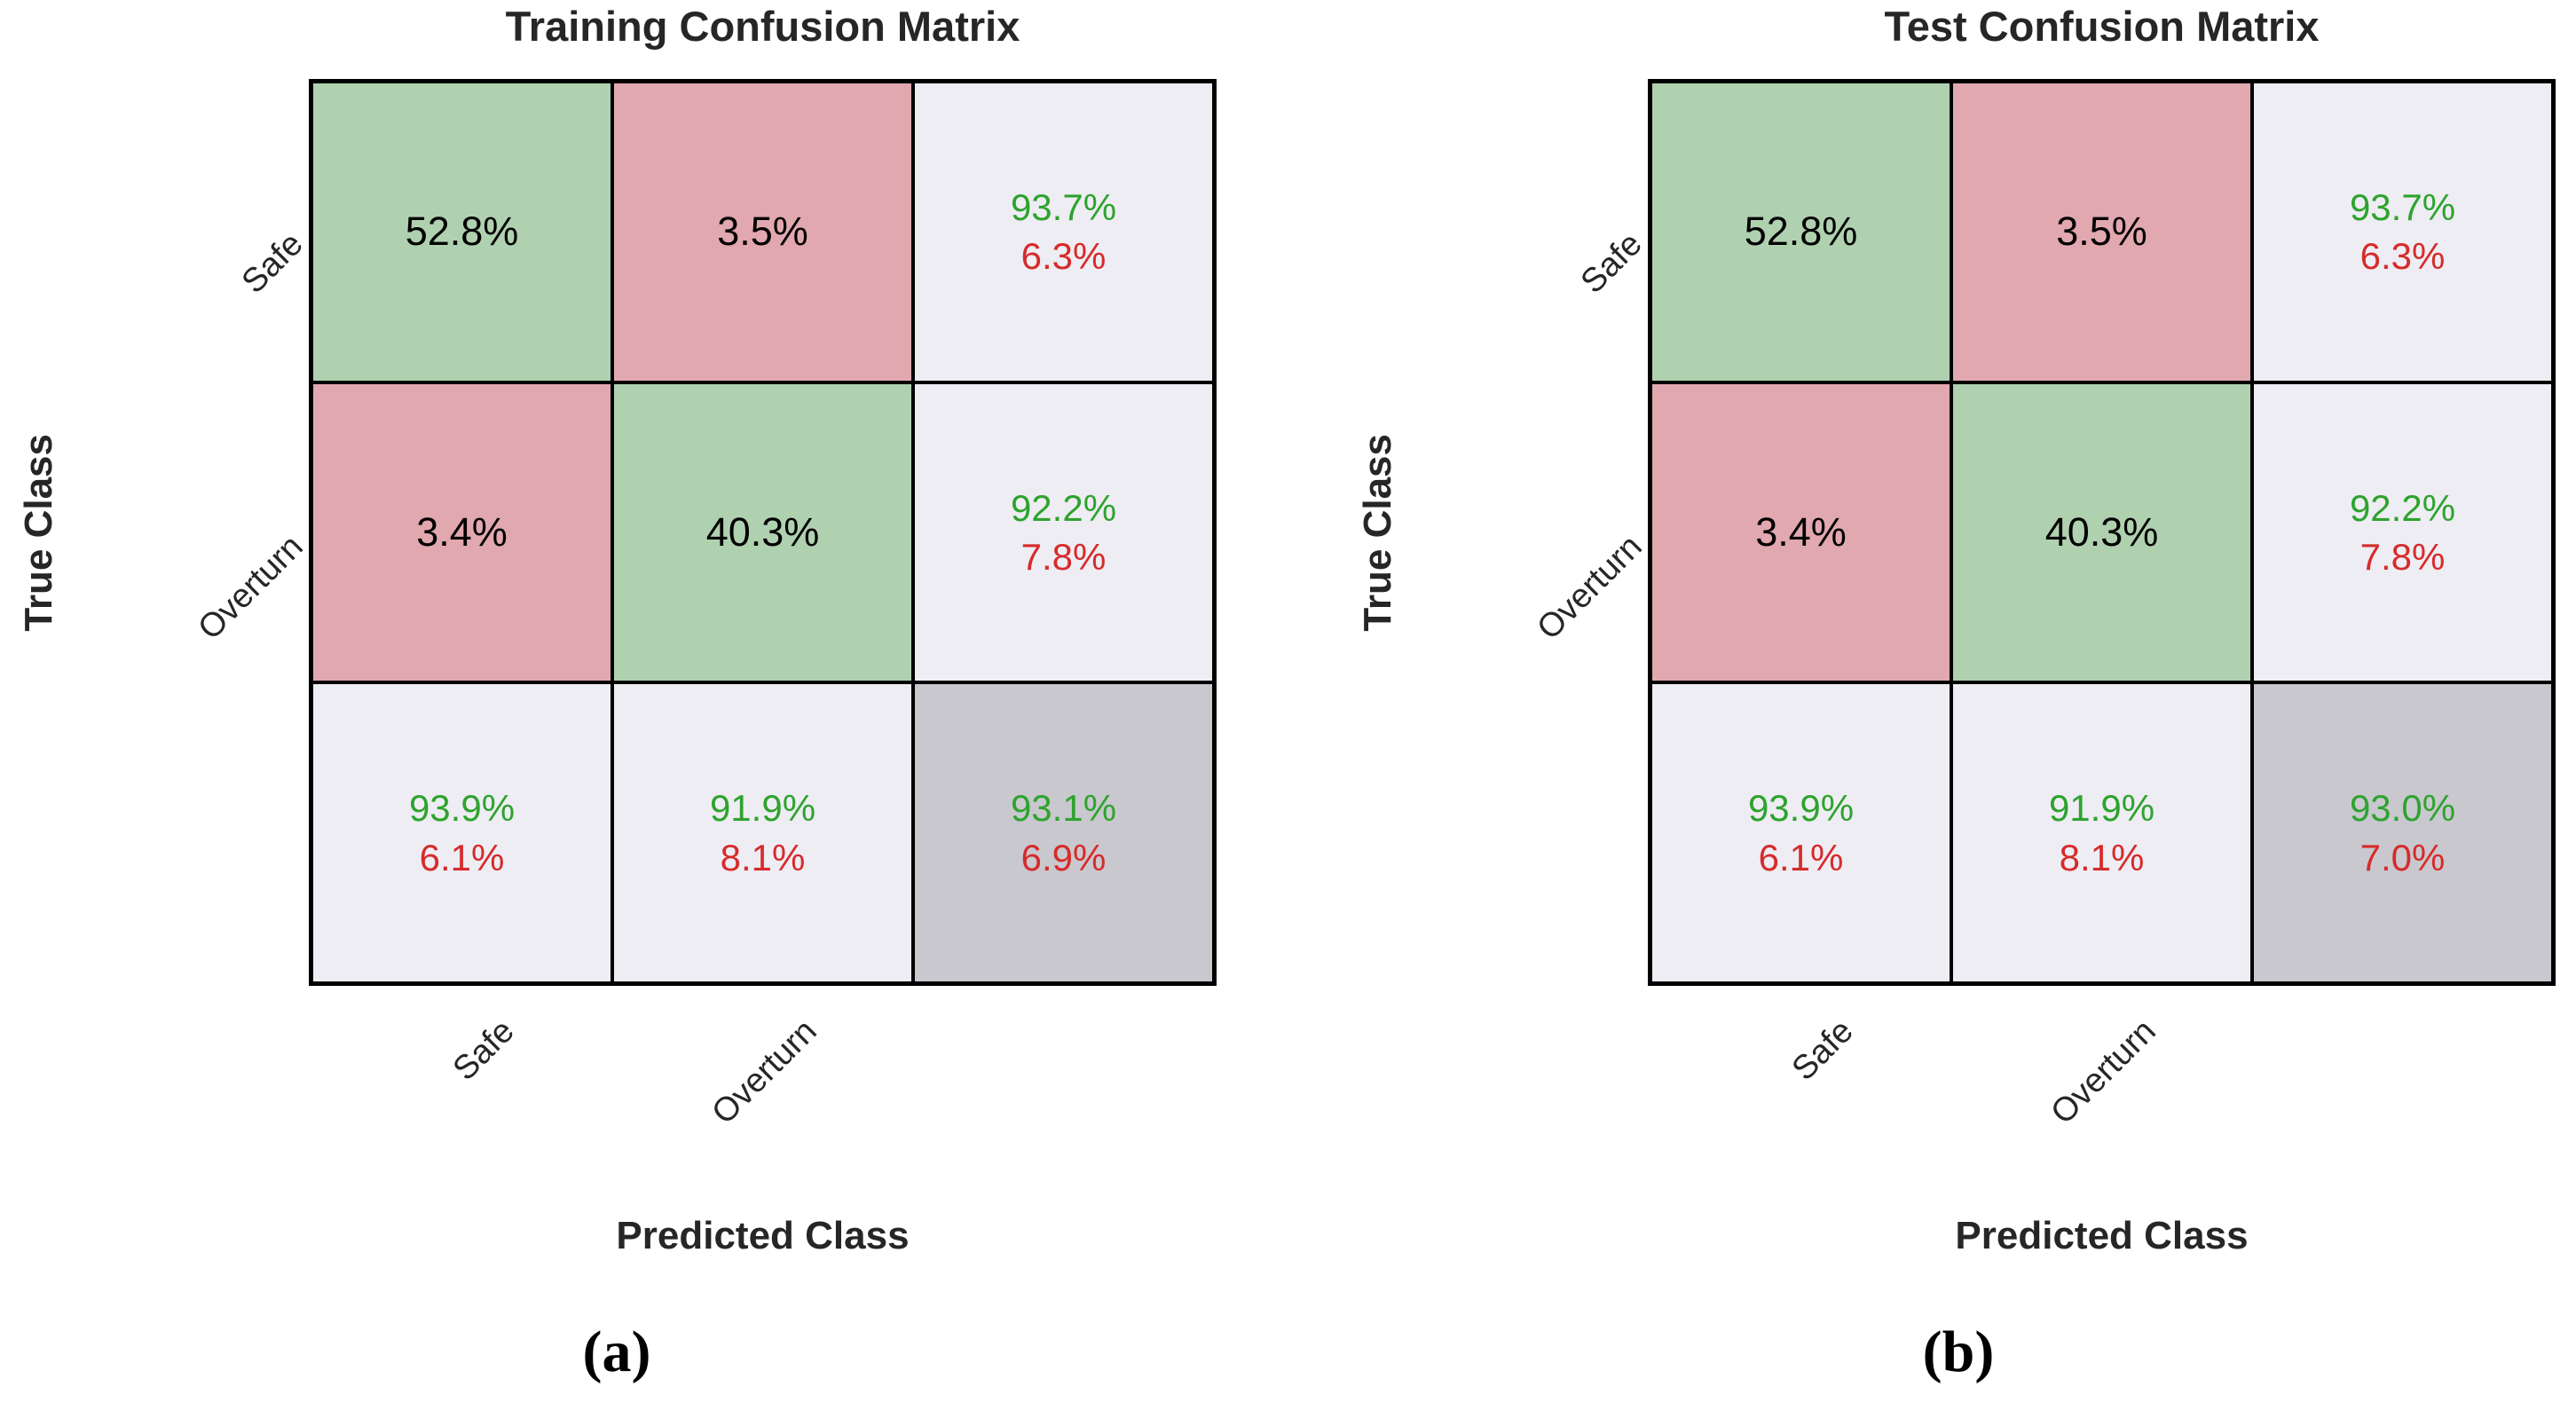  I want to click on test-cell-overturn-overturn: 40.3%, so click(2102, 532).